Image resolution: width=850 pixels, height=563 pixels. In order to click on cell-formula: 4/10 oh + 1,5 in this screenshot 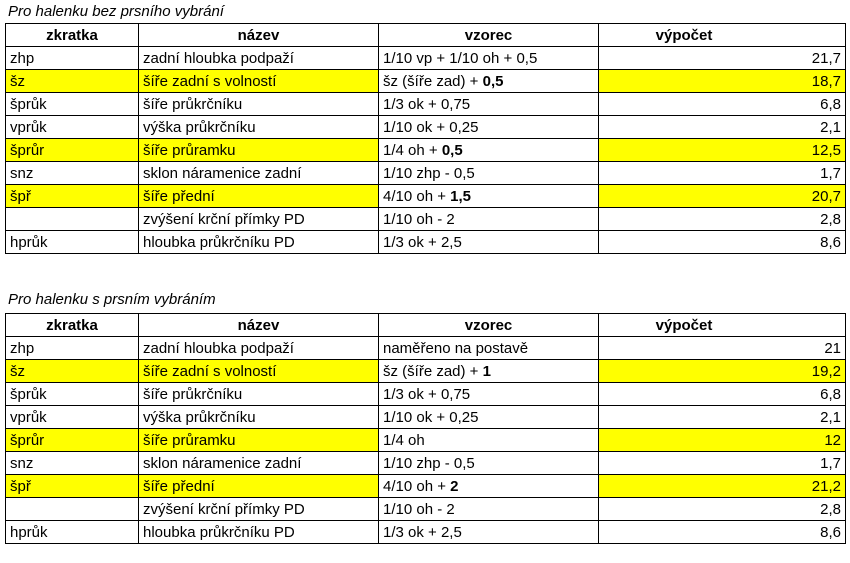, I will do `click(488, 196)`.